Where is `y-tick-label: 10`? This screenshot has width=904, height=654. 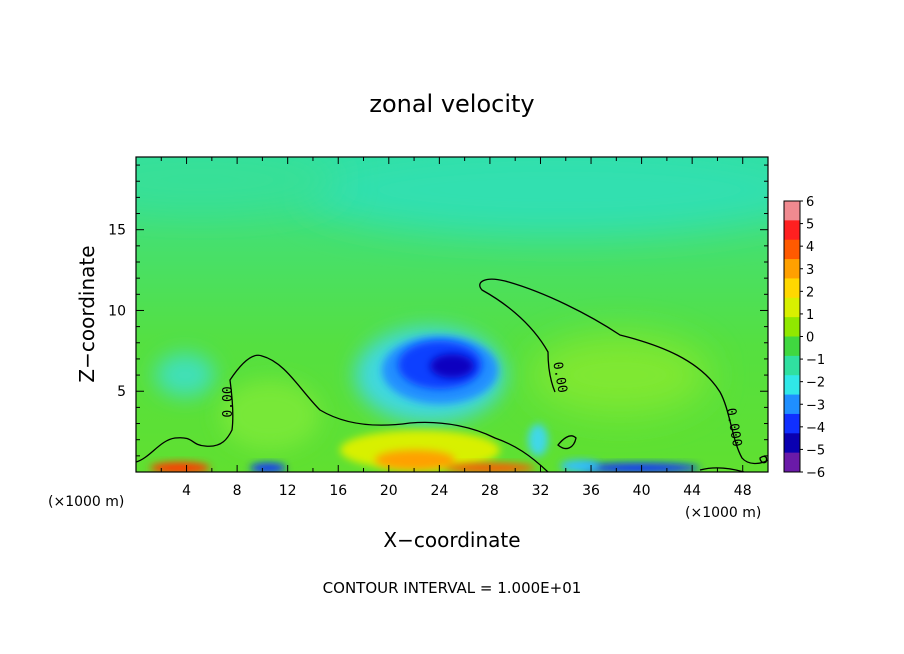
y-tick-label: 10 is located at coordinates (117, 311).